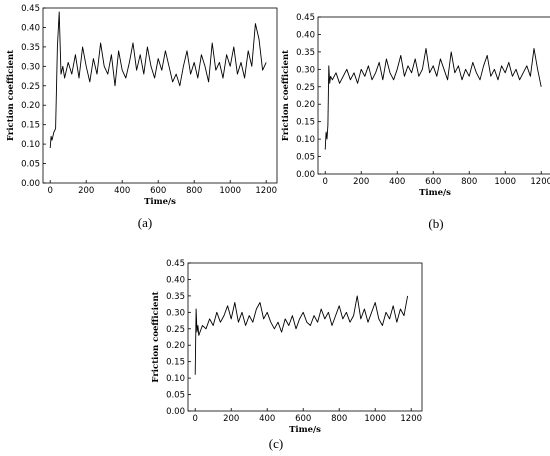  I want to click on panel-caption: (b), so click(435, 223).